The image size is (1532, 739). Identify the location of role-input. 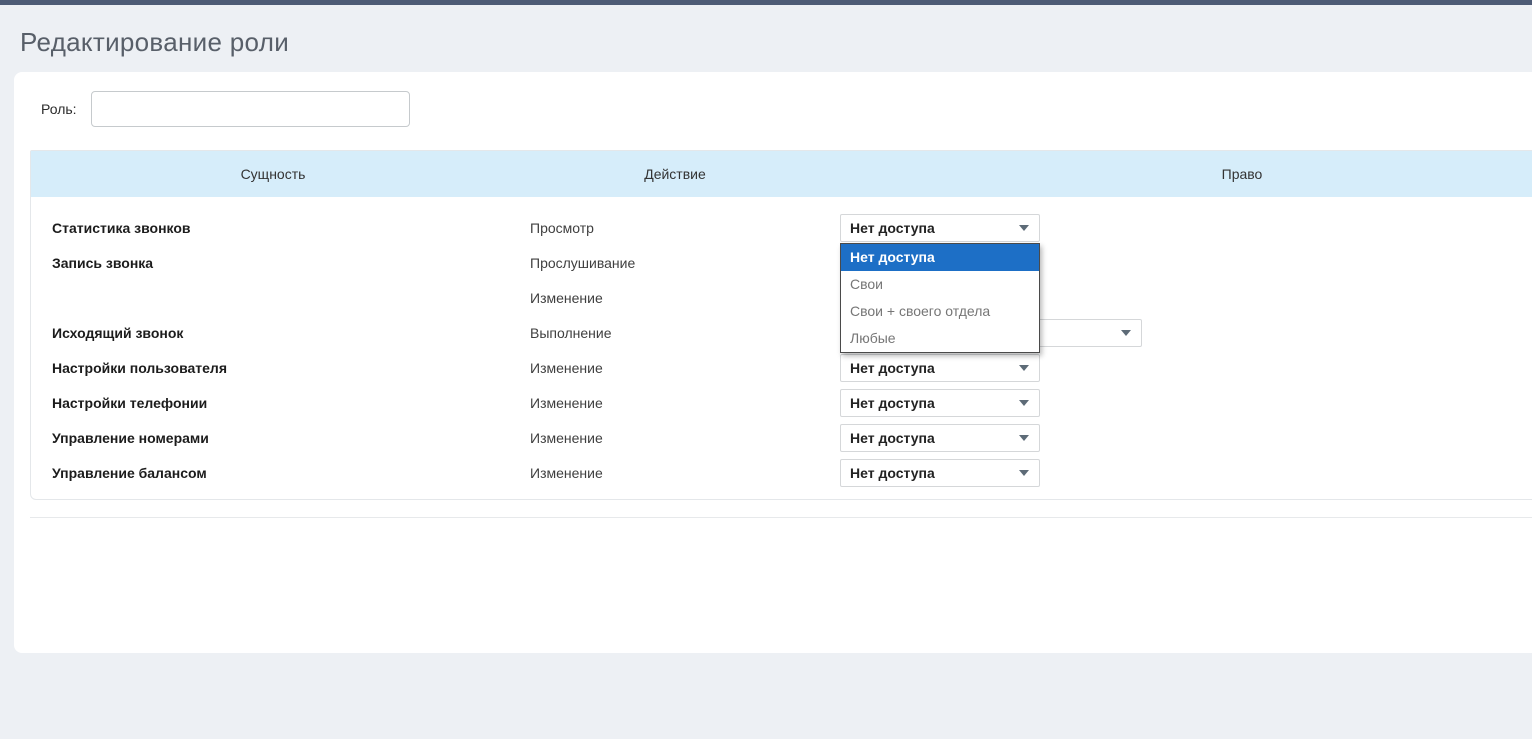
(250, 109).